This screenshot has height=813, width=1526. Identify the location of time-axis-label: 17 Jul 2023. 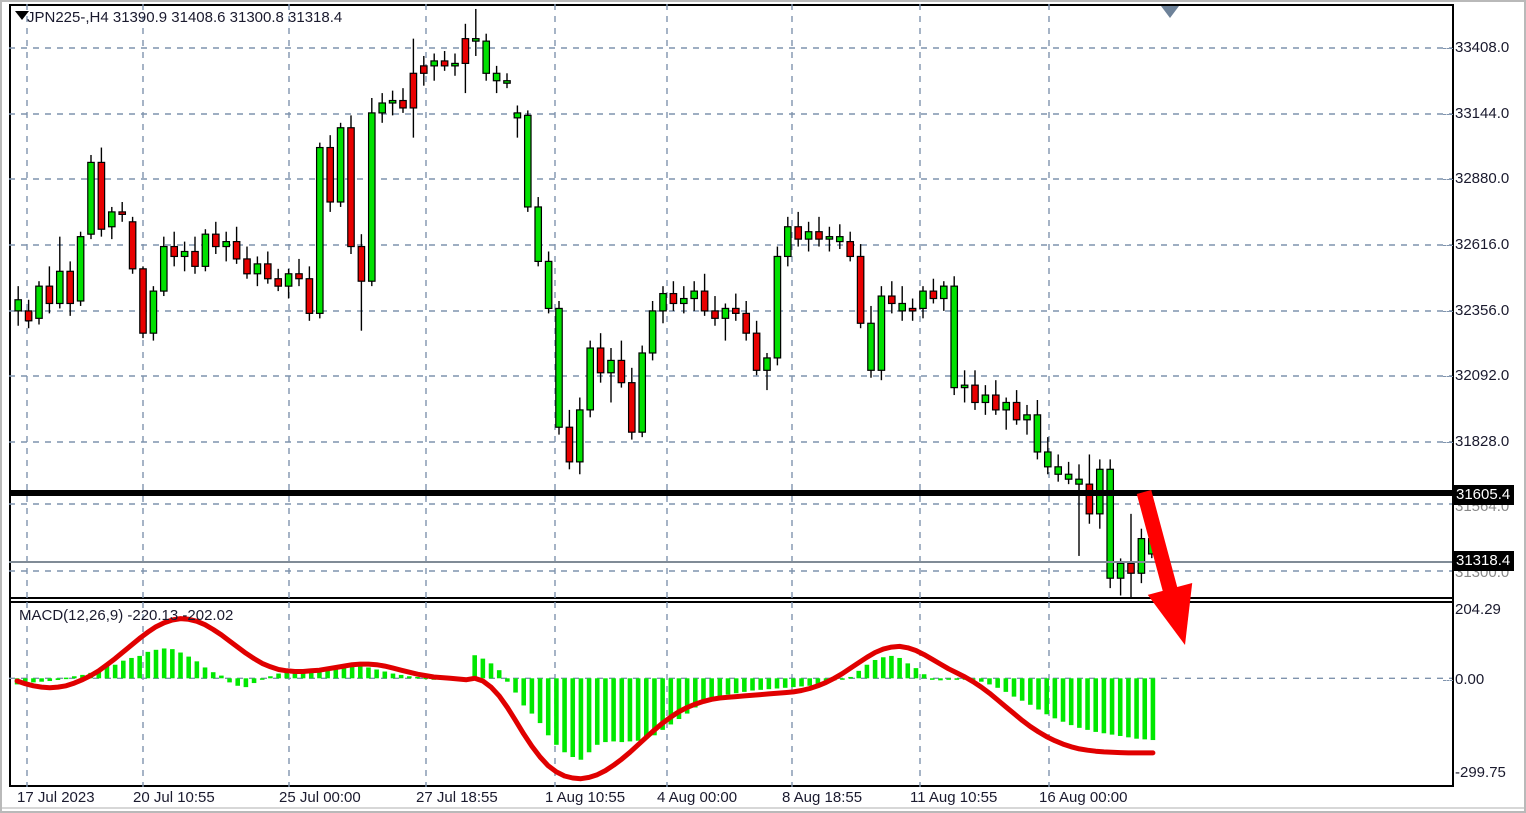
(56, 797).